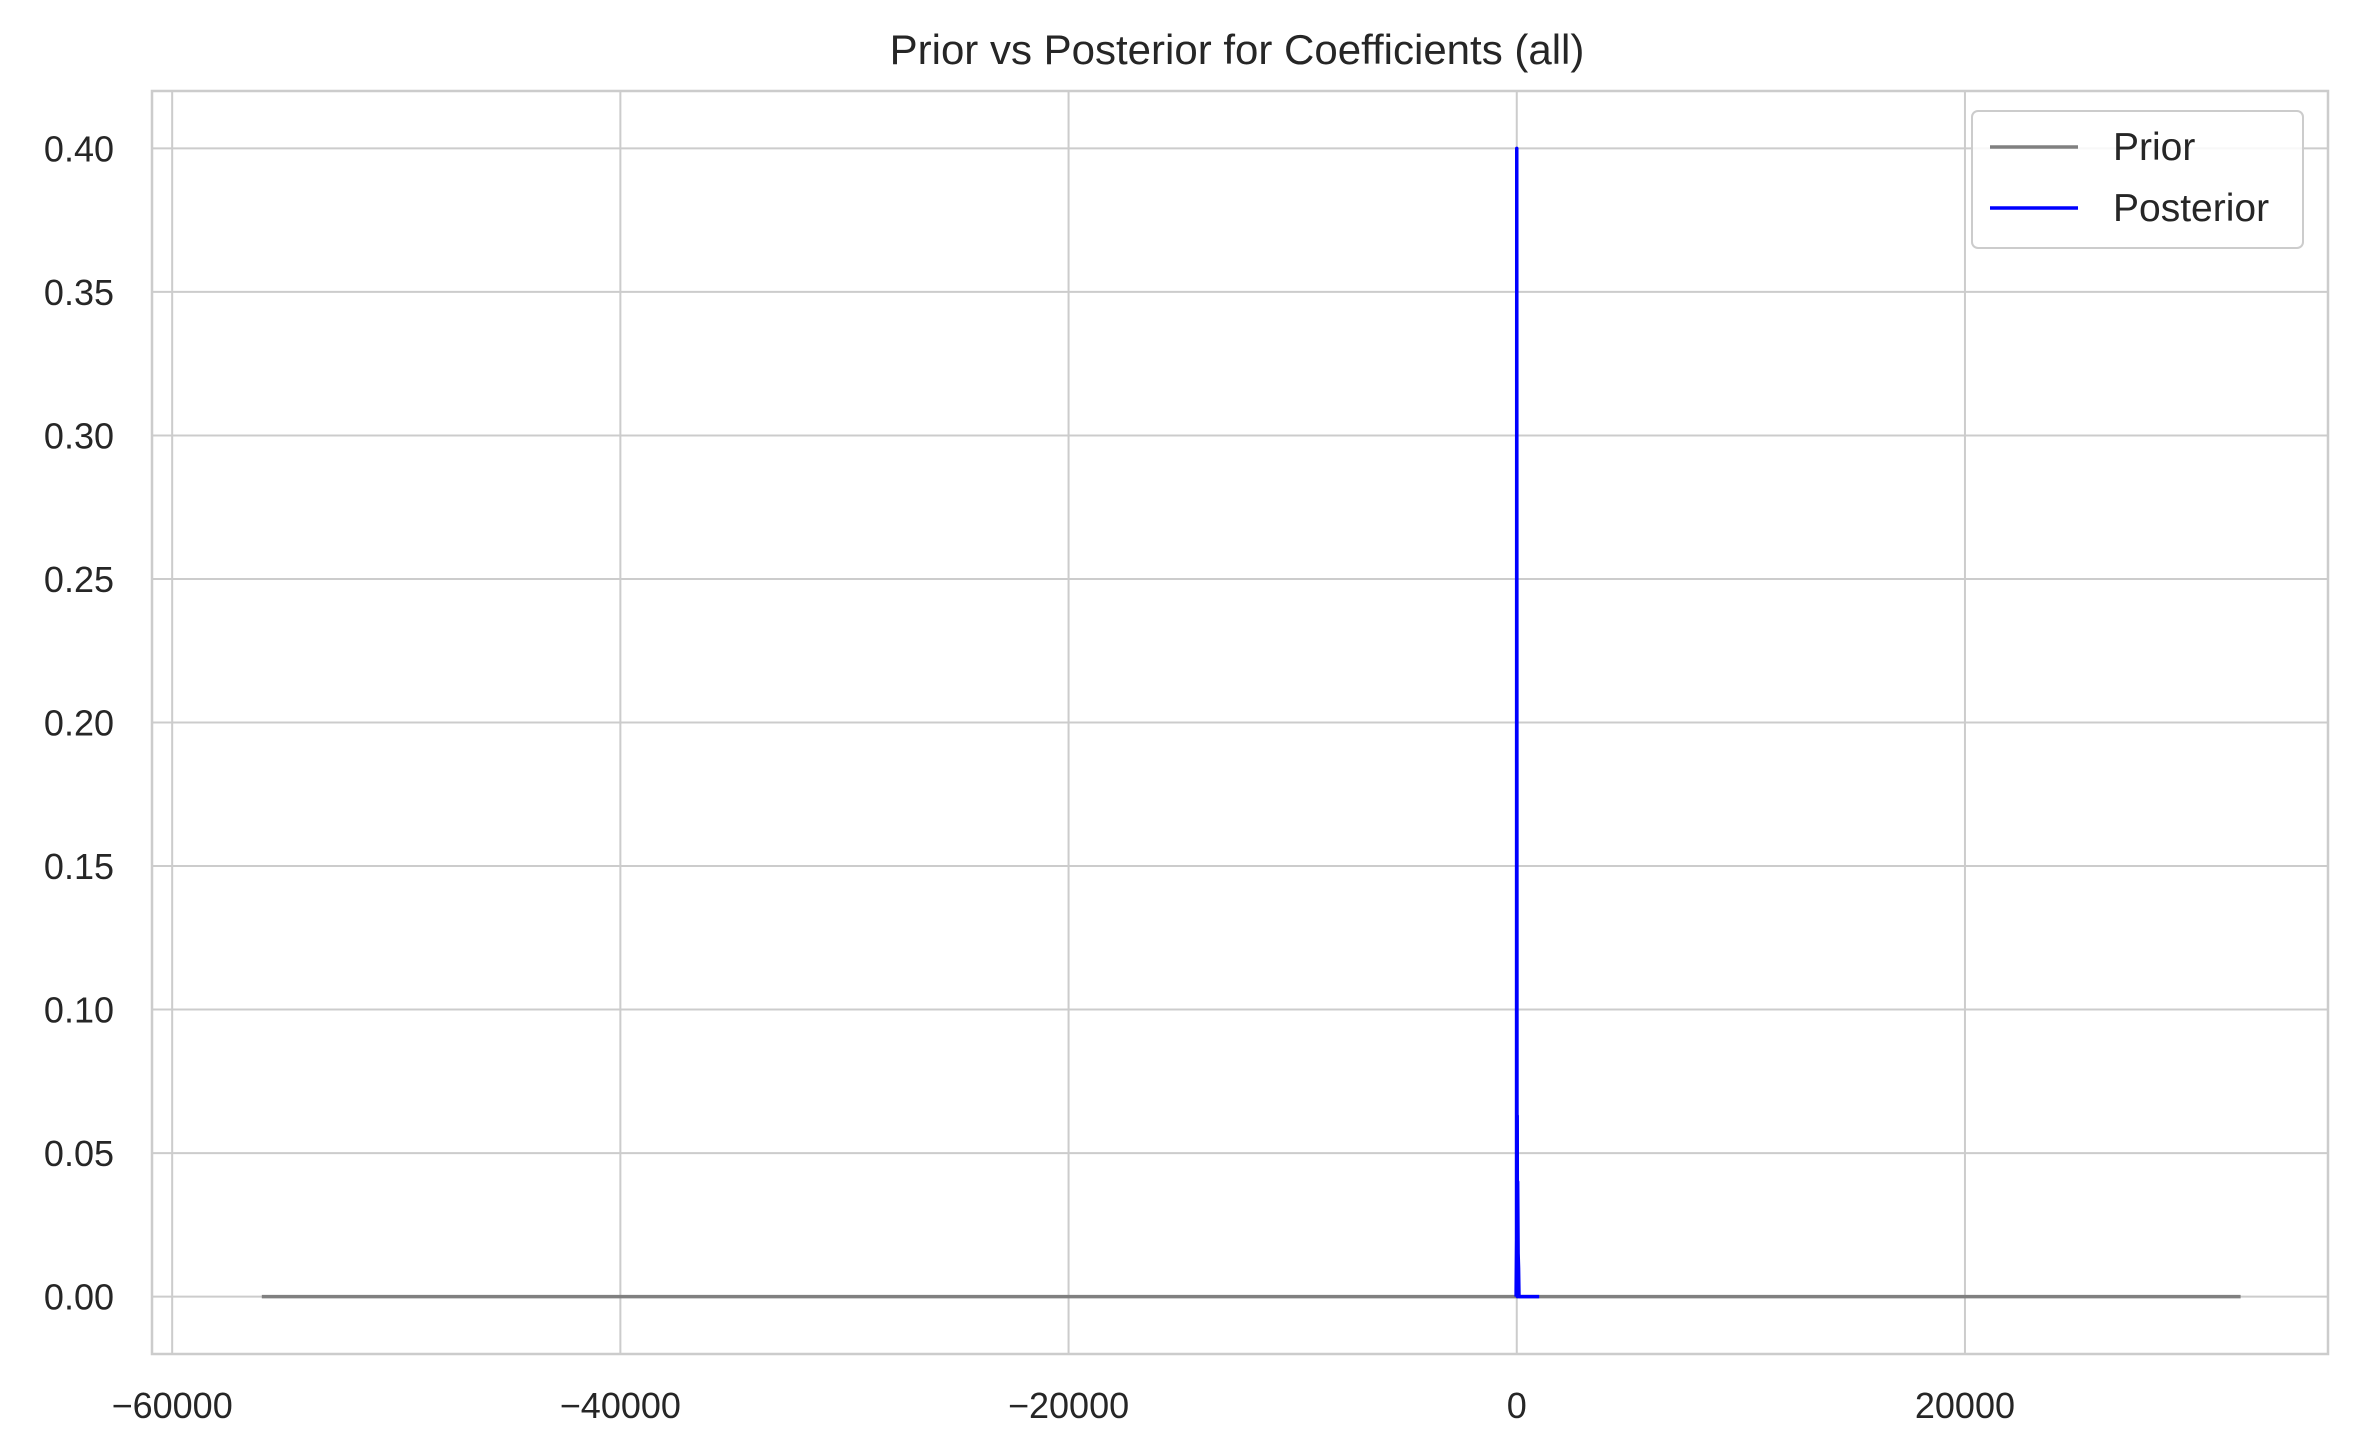  What do you see at coordinates (79, 1297) in the screenshot?
I see `y-tick-label: 0.00` at bounding box center [79, 1297].